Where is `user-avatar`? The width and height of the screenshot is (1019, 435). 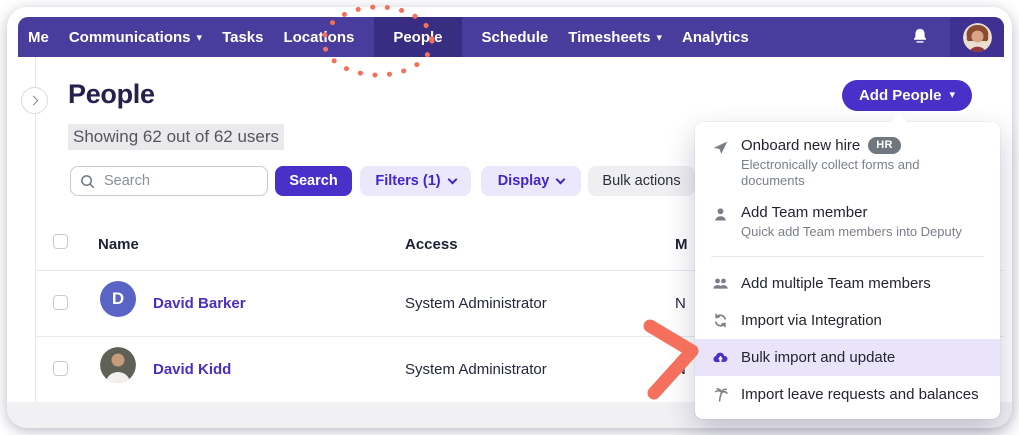
user-avatar is located at coordinates (977, 37).